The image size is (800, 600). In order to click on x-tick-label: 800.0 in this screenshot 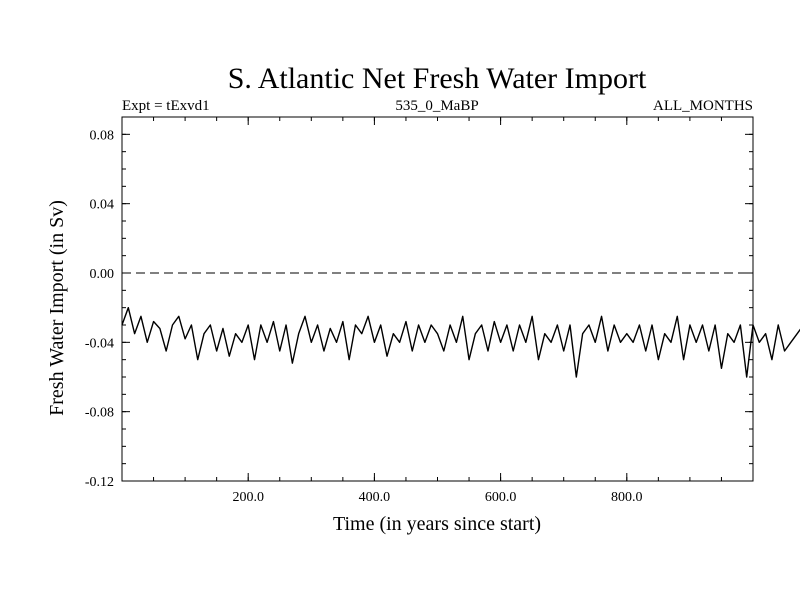, I will do `click(627, 497)`.